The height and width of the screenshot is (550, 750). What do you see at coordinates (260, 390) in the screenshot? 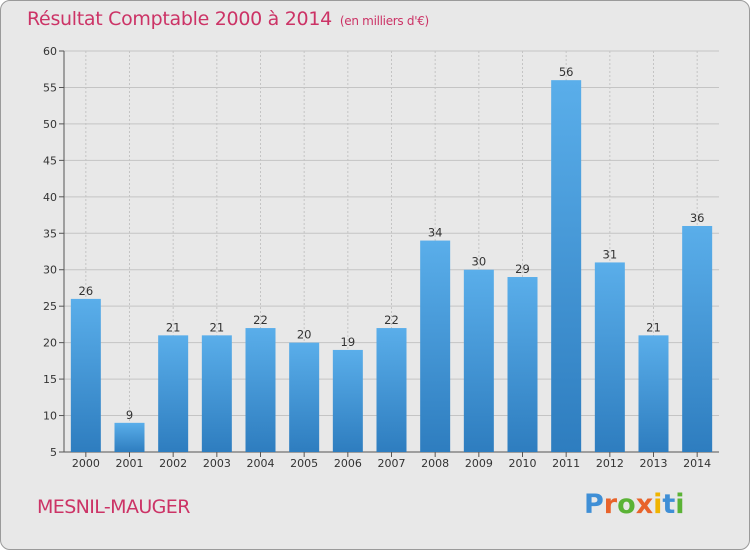
I see `bar-2004` at bounding box center [260, 390].